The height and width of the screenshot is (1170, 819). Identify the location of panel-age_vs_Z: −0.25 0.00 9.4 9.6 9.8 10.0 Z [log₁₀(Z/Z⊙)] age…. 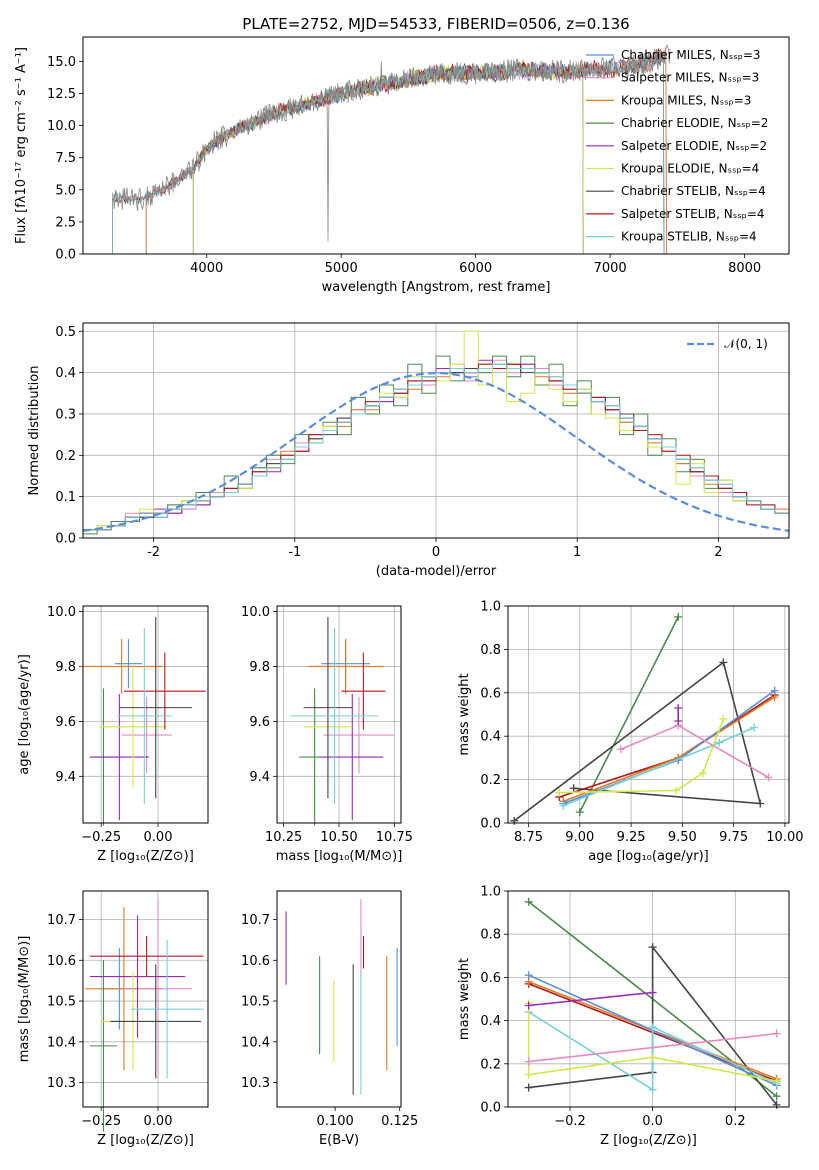
(113, 734).